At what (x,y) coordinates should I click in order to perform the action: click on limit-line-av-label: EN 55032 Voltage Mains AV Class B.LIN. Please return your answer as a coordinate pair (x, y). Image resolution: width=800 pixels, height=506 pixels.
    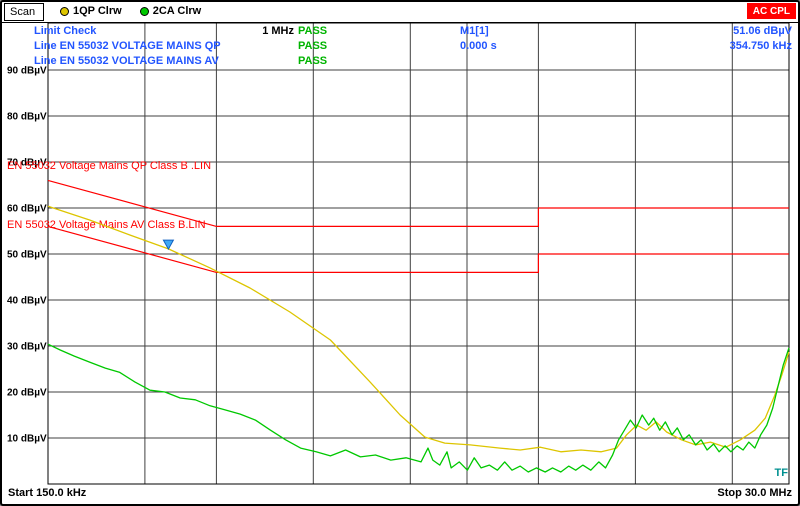
    Looking at the image, I should click on (106, 225).